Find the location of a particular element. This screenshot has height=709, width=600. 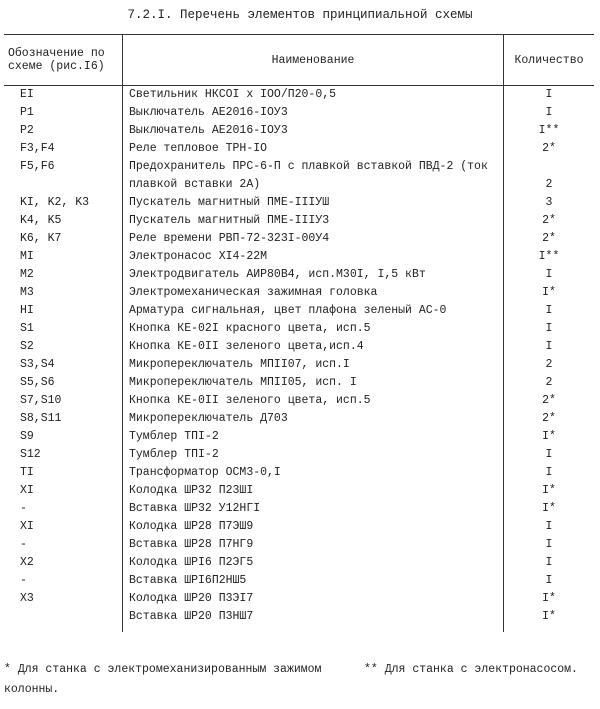

designation-cell: F5,F6 is located at coordinates (37, 166).